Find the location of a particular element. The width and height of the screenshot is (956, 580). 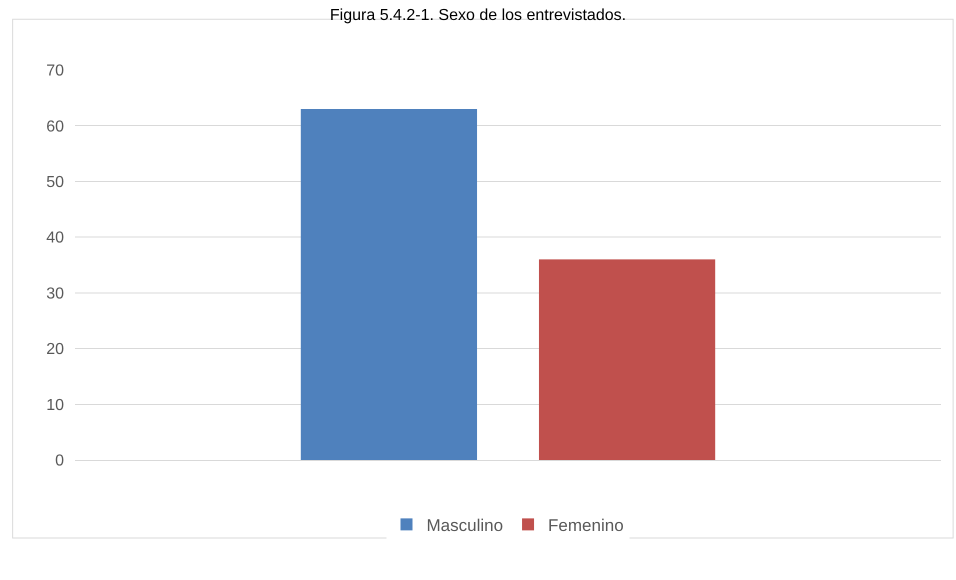

y-tick-label: 0 is located at coordinates (59, 461).